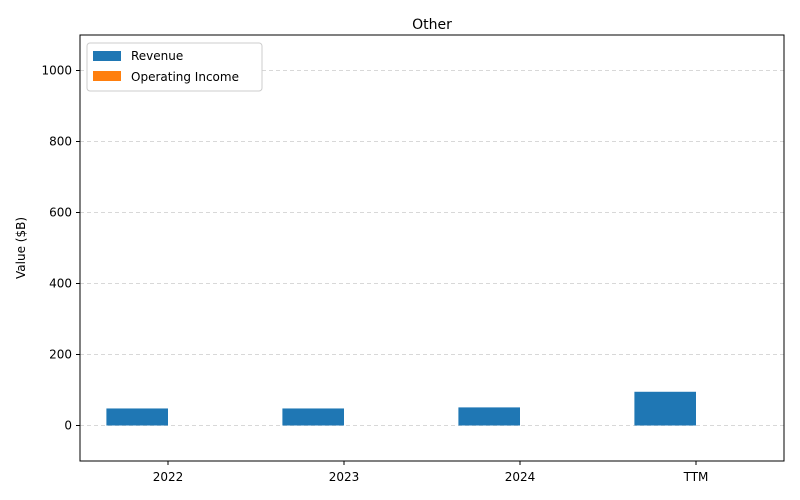 The height and width of the screenshot is (500, 800). I want to click on y-tick-label: 400, so click(60, 284).